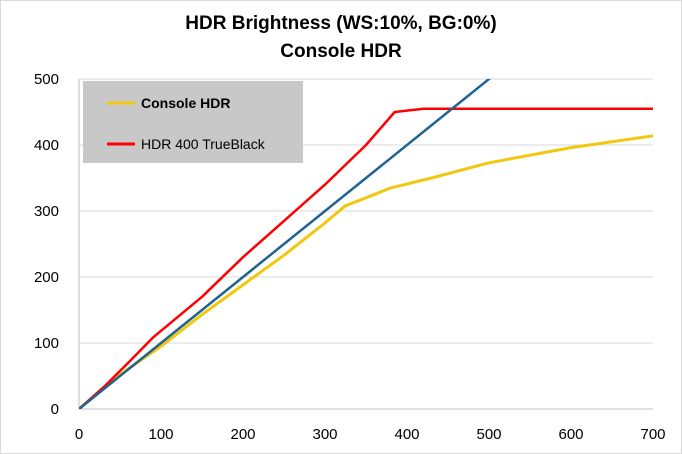 Image resolution: width=682 pixels, height=454 pixels. Describe the element at coordinates (203, 144) in the screenshot. I see `legend-label: HDR 400 TrueBlack` at that location.